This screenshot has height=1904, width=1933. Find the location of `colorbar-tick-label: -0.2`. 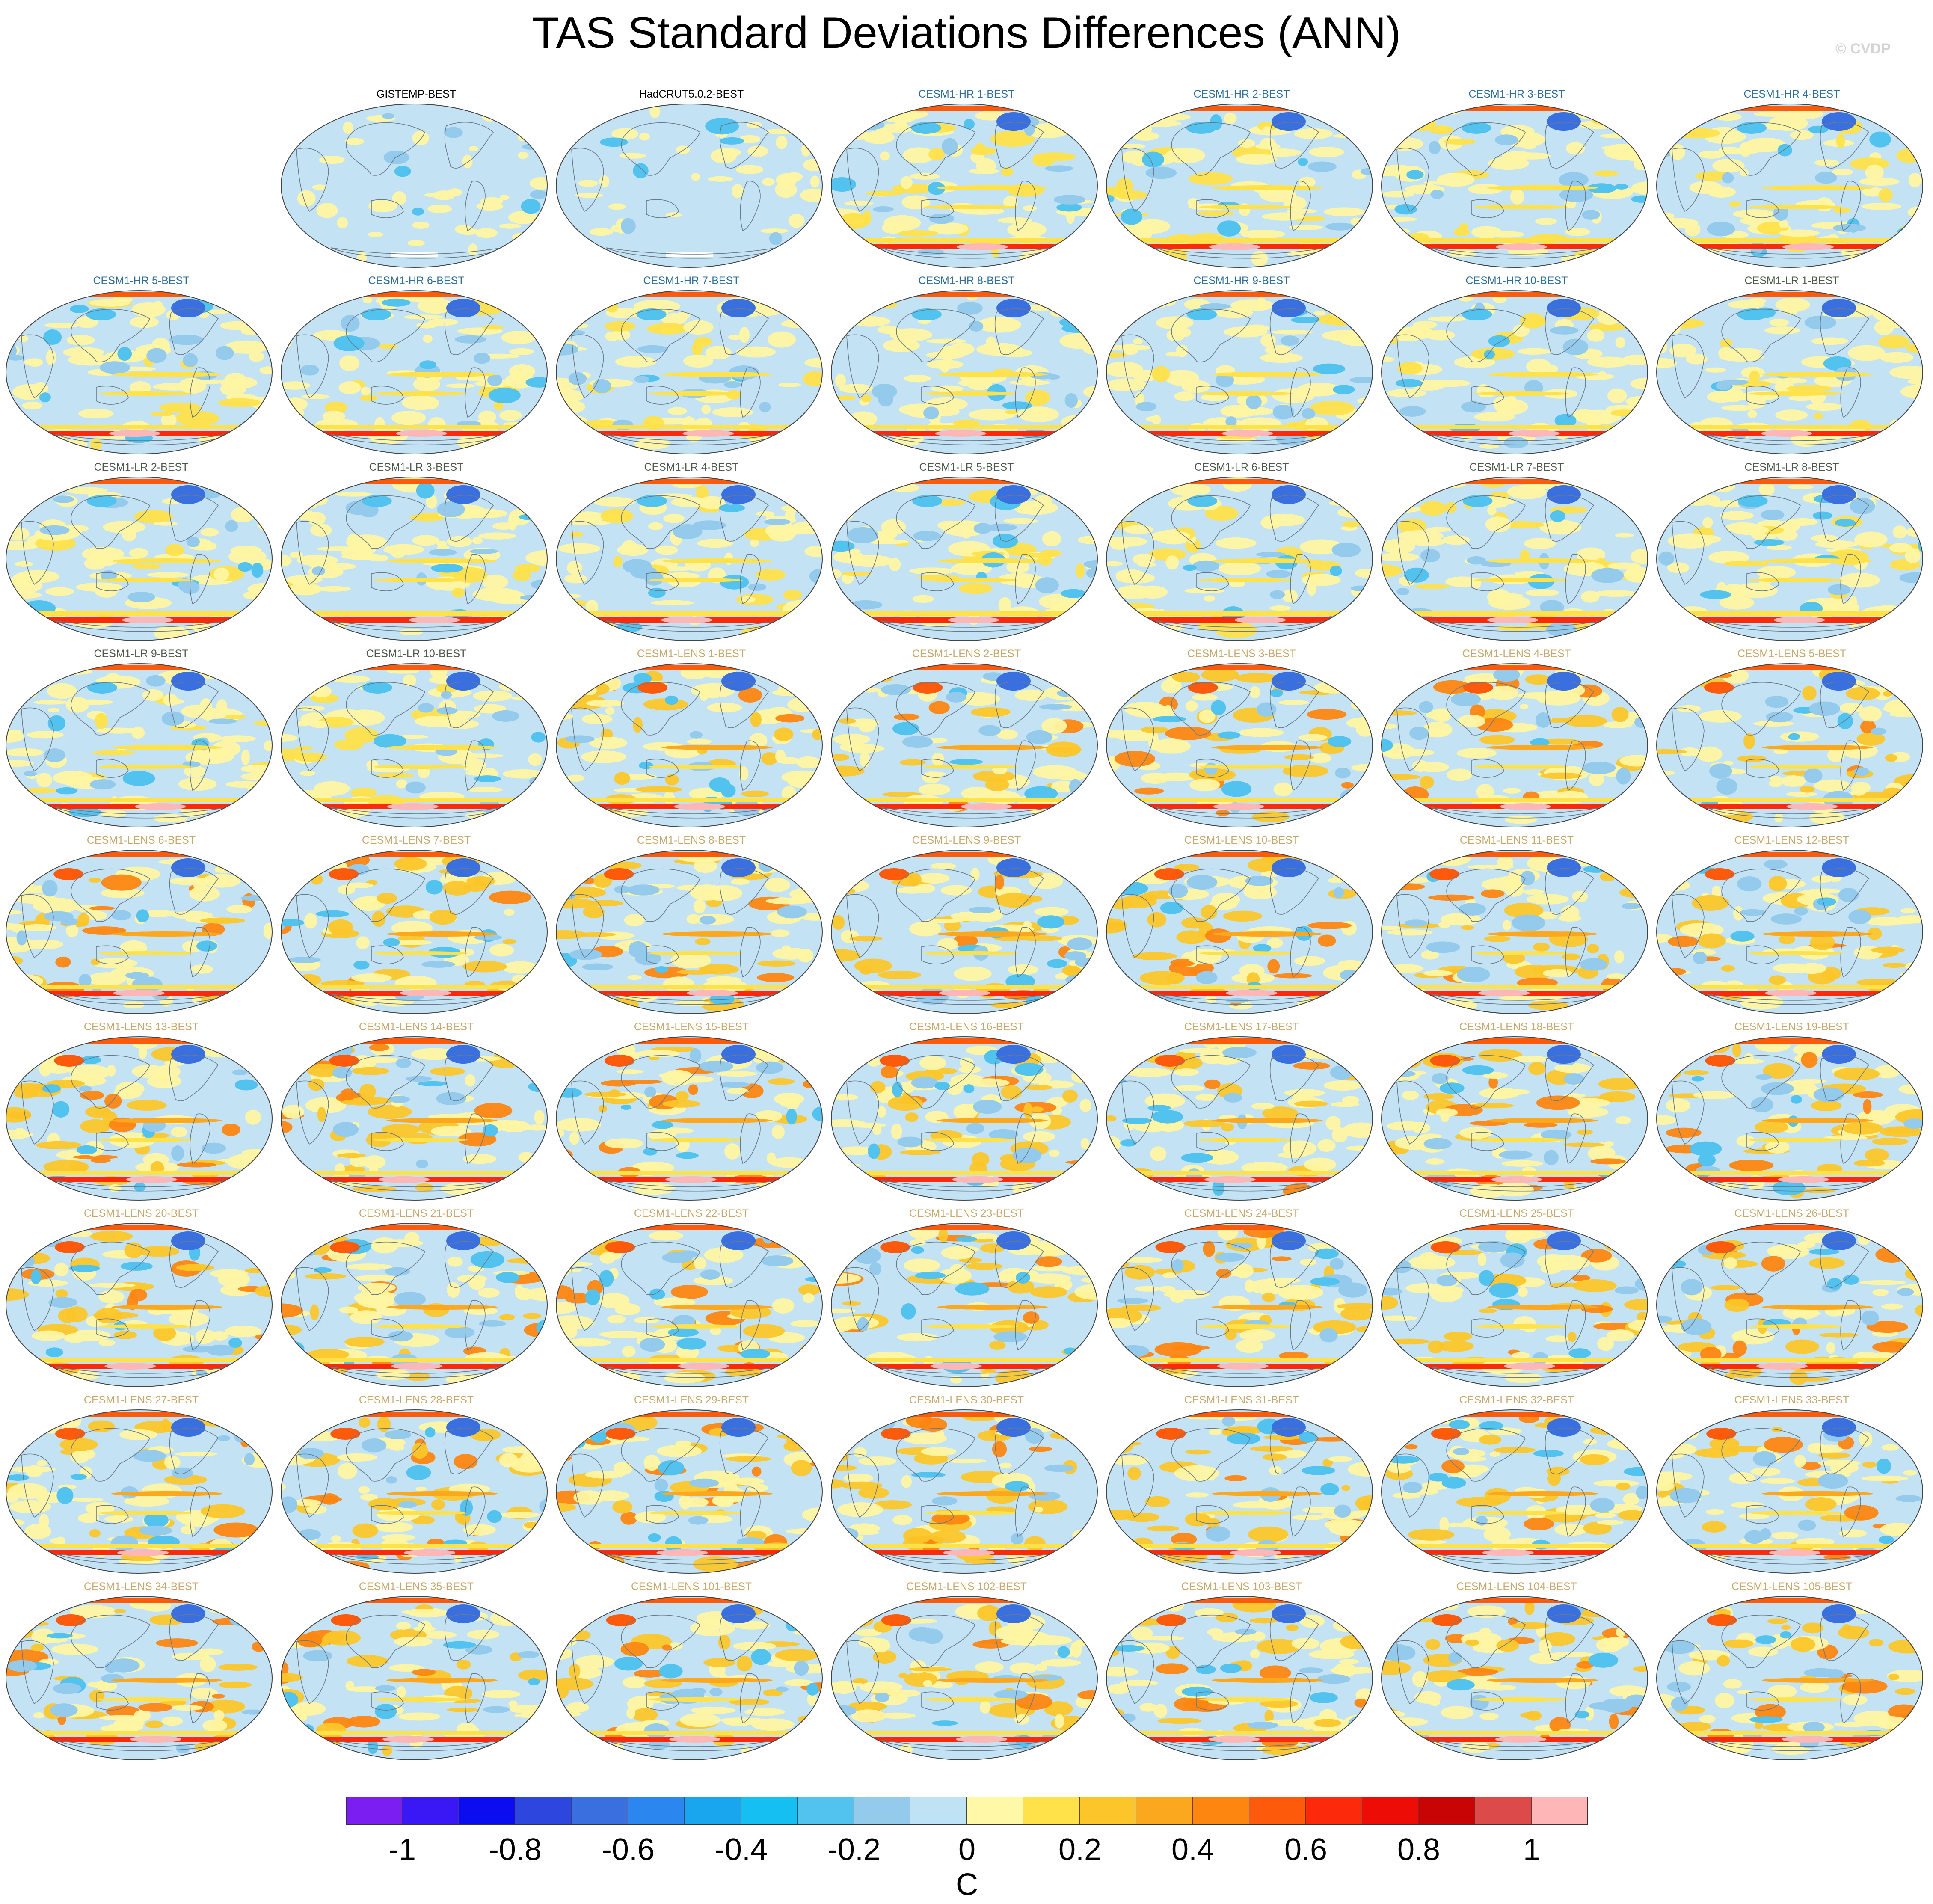

colorbar-tick-label: -0.2 is located at coordinates (854, 1850).